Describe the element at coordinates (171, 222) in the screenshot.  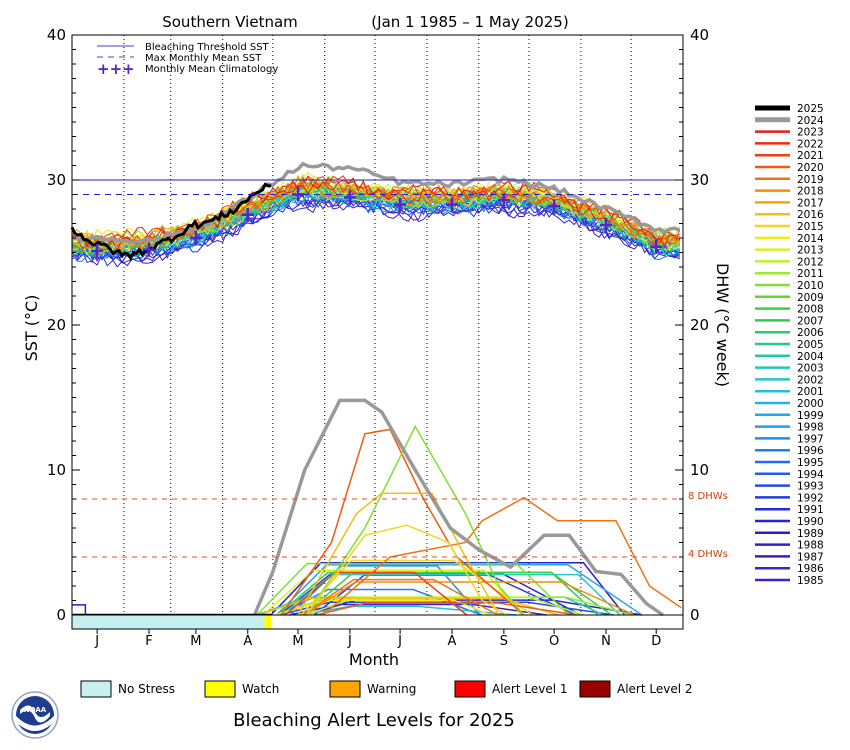
I see `sst-line-2025` at that location.